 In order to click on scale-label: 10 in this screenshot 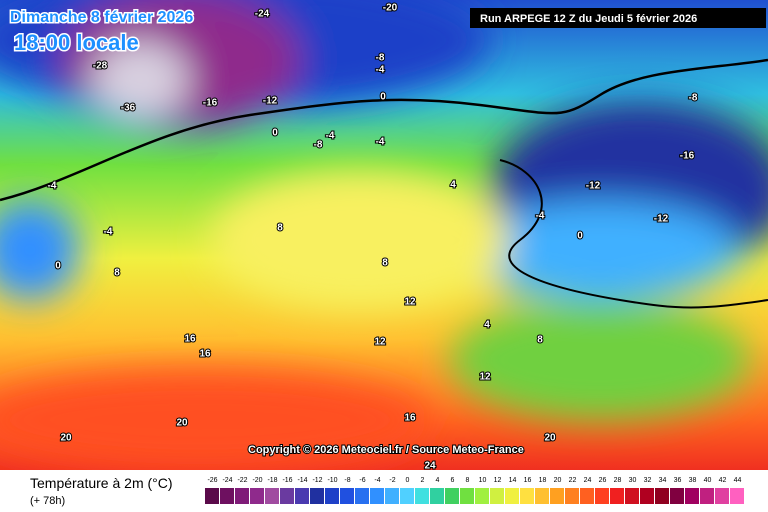, I will do `click(483, 480)`.